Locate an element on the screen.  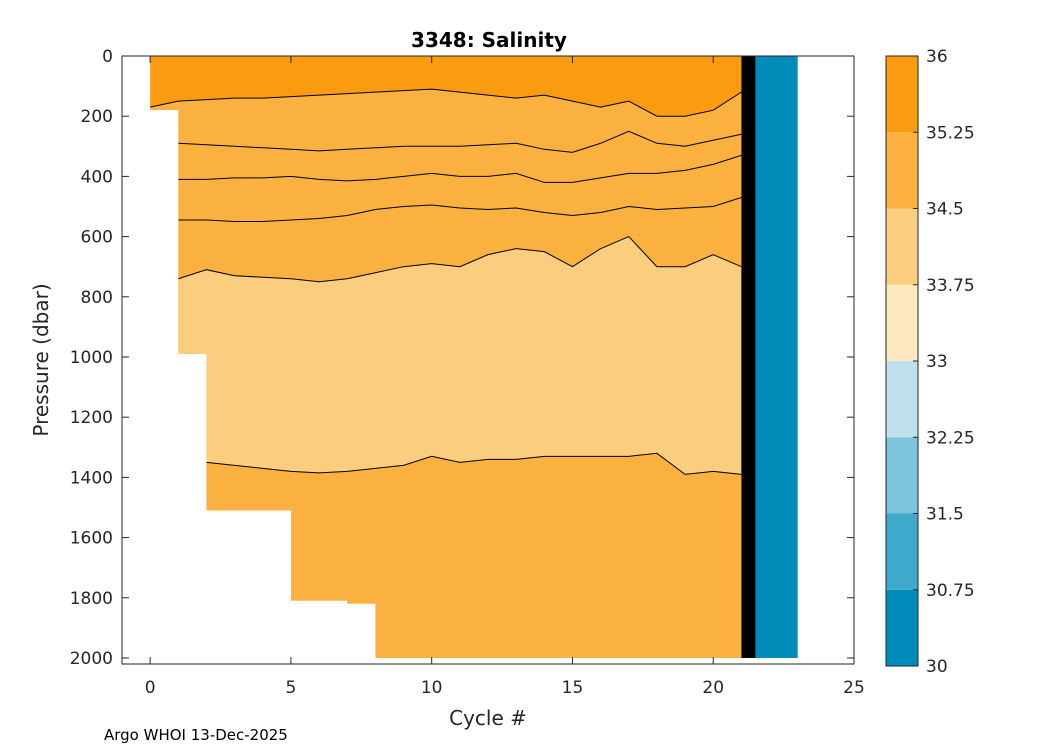
colorbar-tick-label: 36 is located at coordinates (937, 57).